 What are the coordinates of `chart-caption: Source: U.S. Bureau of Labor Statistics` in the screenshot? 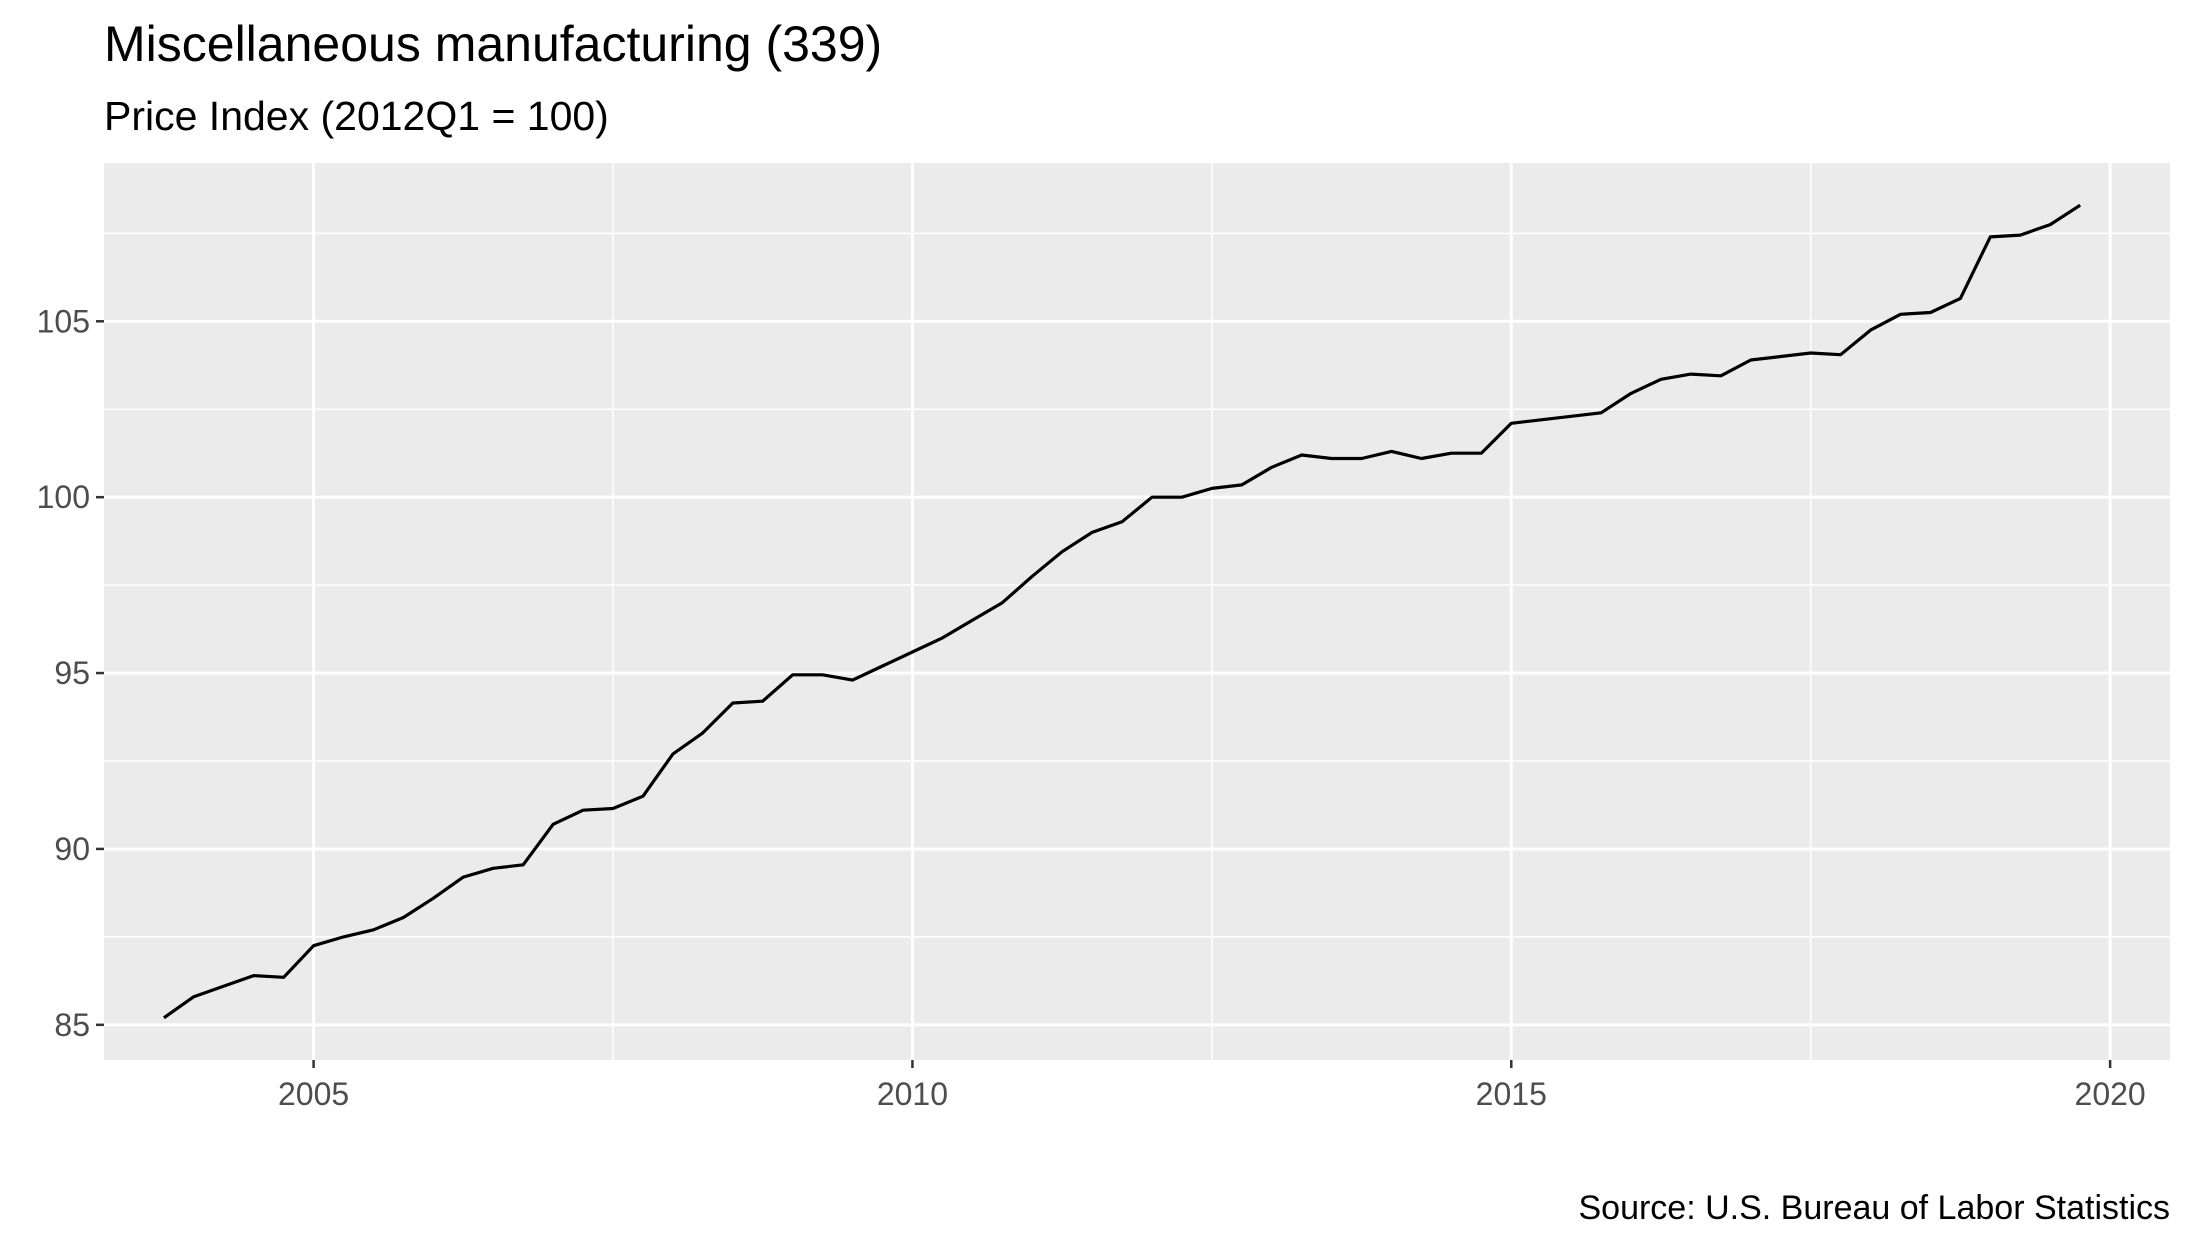 It's located at (1874, 1208).